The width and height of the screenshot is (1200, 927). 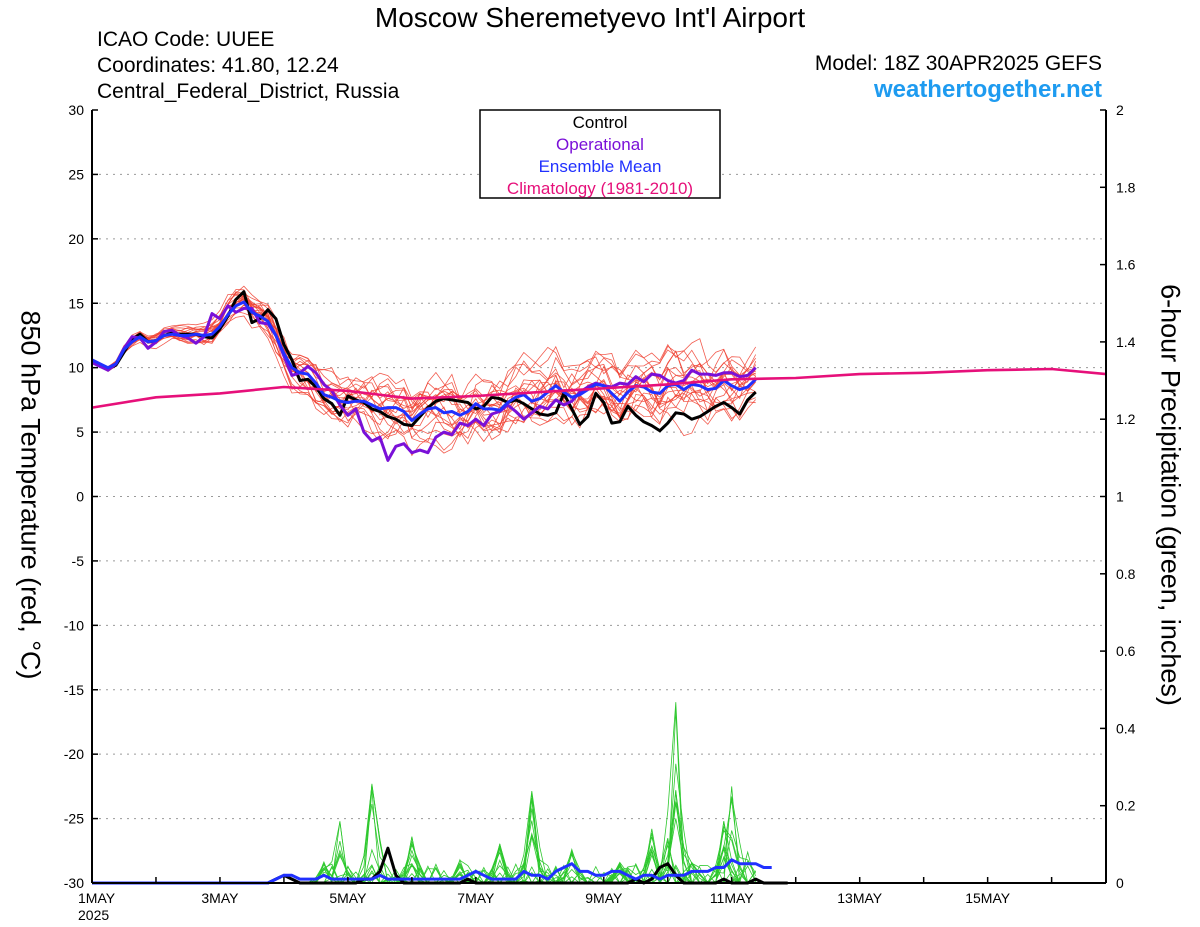 I want to click on y-axis-label-right: 6-hour Precipitation (green, inches), so click(x=1170, y=495).